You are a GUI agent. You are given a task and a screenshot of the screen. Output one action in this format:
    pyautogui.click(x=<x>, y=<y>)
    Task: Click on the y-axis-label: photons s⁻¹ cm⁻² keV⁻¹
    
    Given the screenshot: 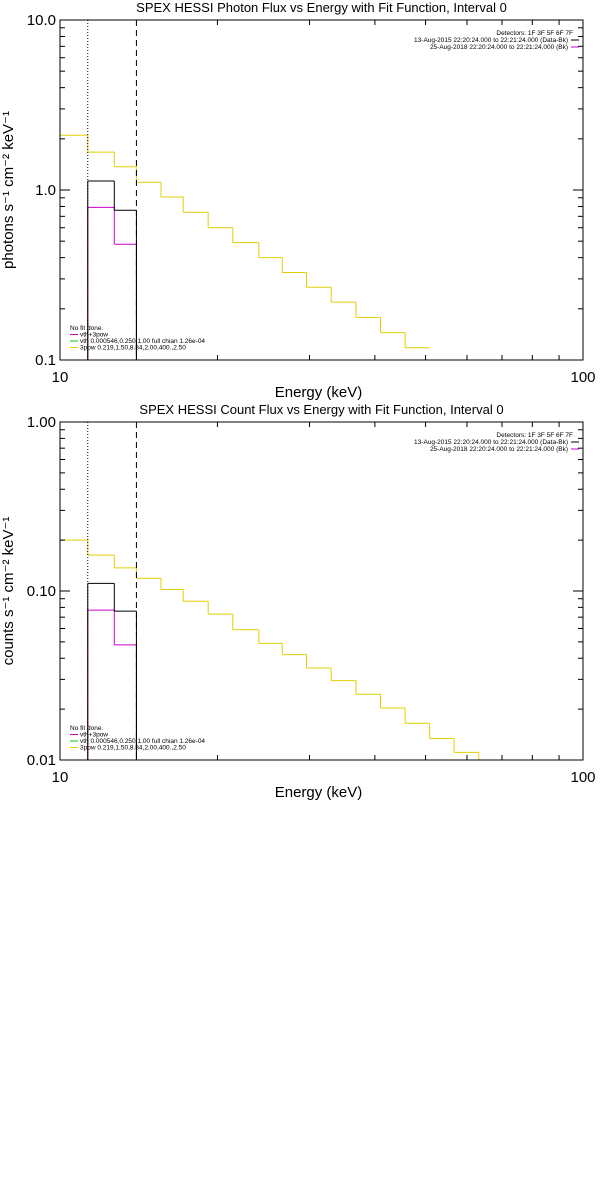 What is the action you would take?
    pyautogui.click(x=8, y=190)
    